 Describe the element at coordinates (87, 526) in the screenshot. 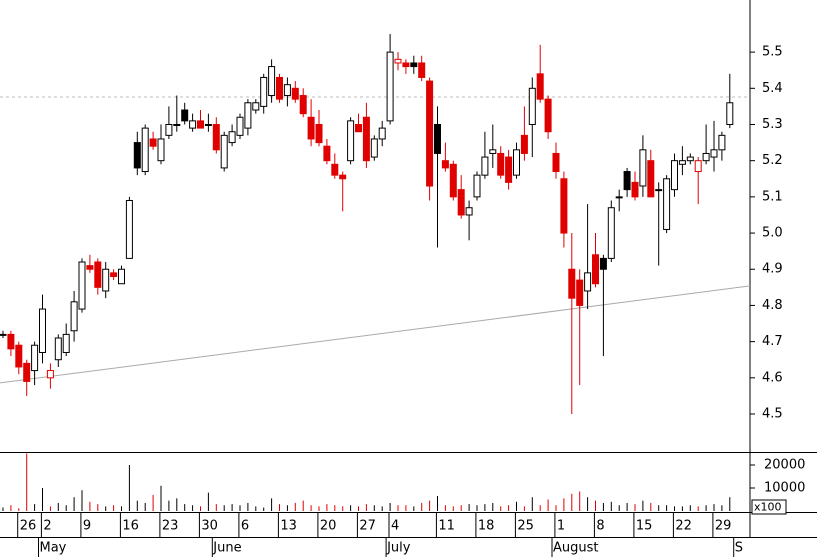

I see `x-tick-label: 9` at that location.